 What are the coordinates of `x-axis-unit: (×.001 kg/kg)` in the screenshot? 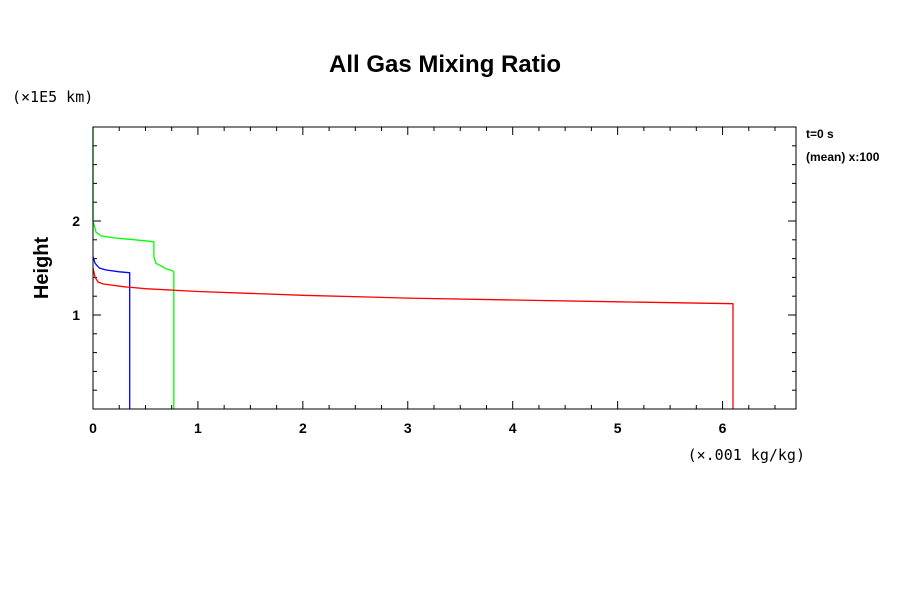 It's located at (746, 455).